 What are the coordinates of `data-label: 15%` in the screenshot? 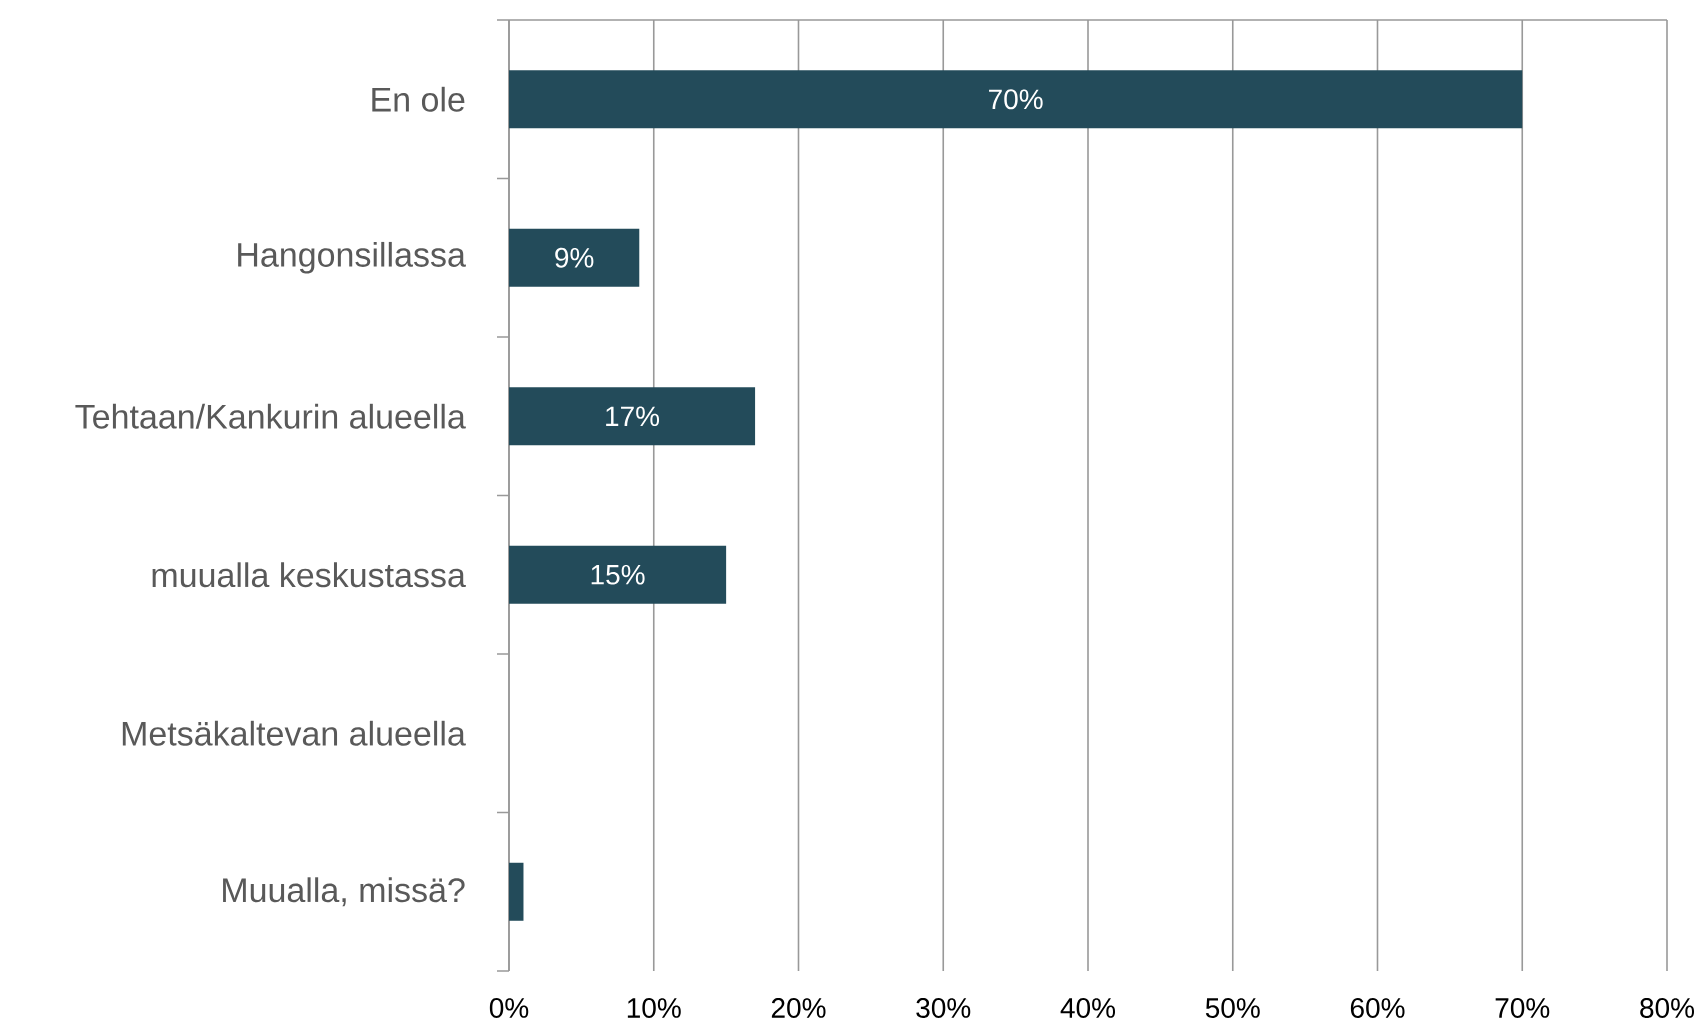 It's located at (618, 574).